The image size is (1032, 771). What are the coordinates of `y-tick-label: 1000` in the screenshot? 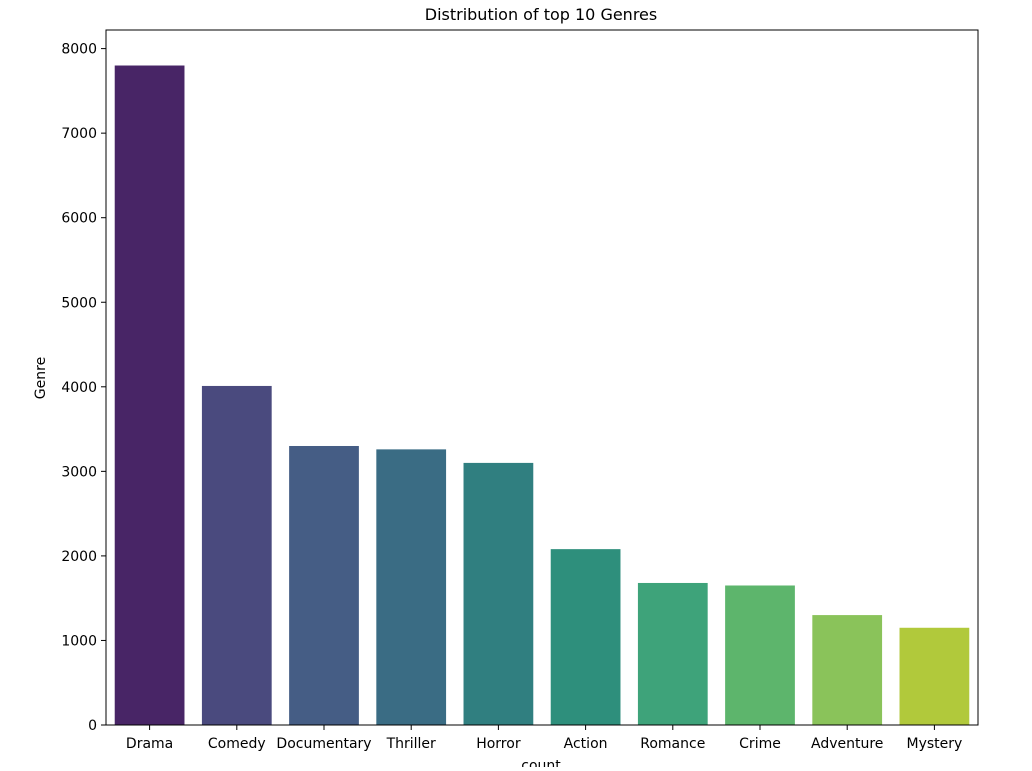 It's located at (79, 641).